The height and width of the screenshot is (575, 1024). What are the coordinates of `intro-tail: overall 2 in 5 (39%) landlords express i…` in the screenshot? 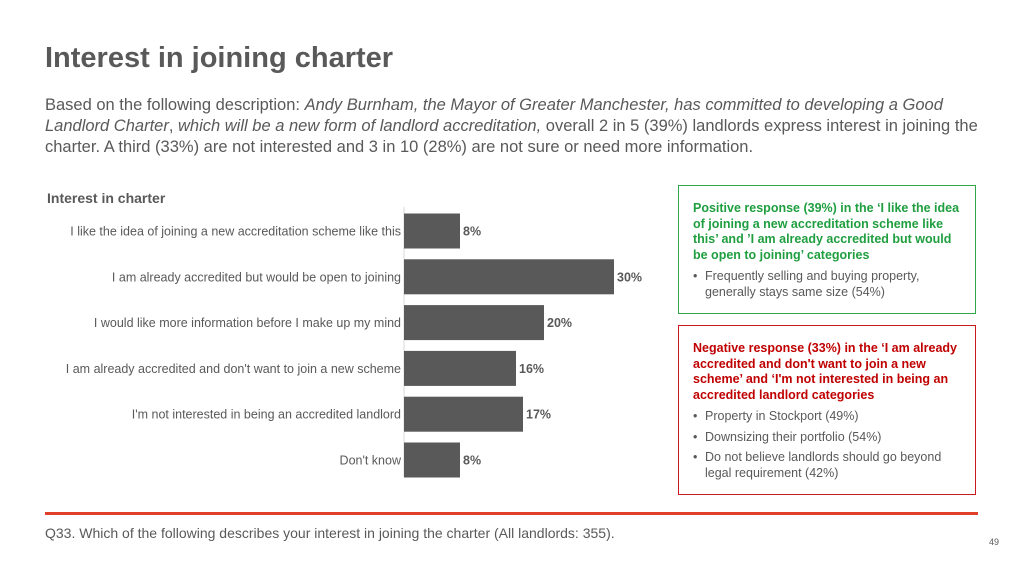 It's located at (511, 136).